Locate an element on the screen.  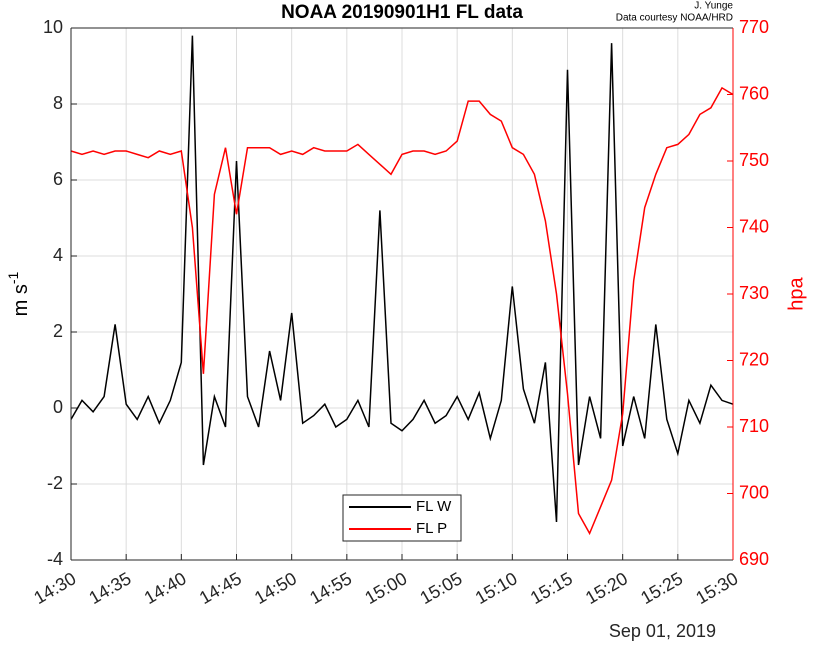
y-label-sup: -1 is located at coordinates (13, 277).